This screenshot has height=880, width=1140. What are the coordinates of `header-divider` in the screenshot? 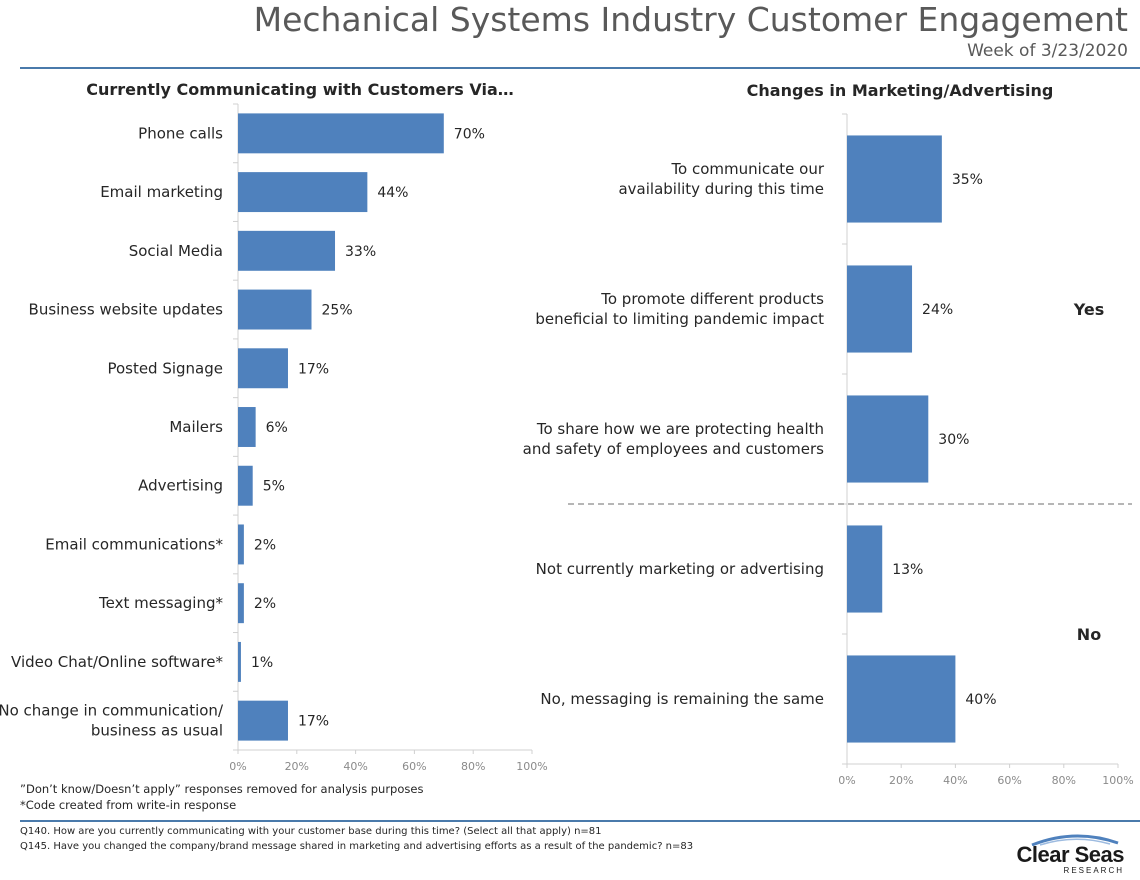 It's located at (580, 68).